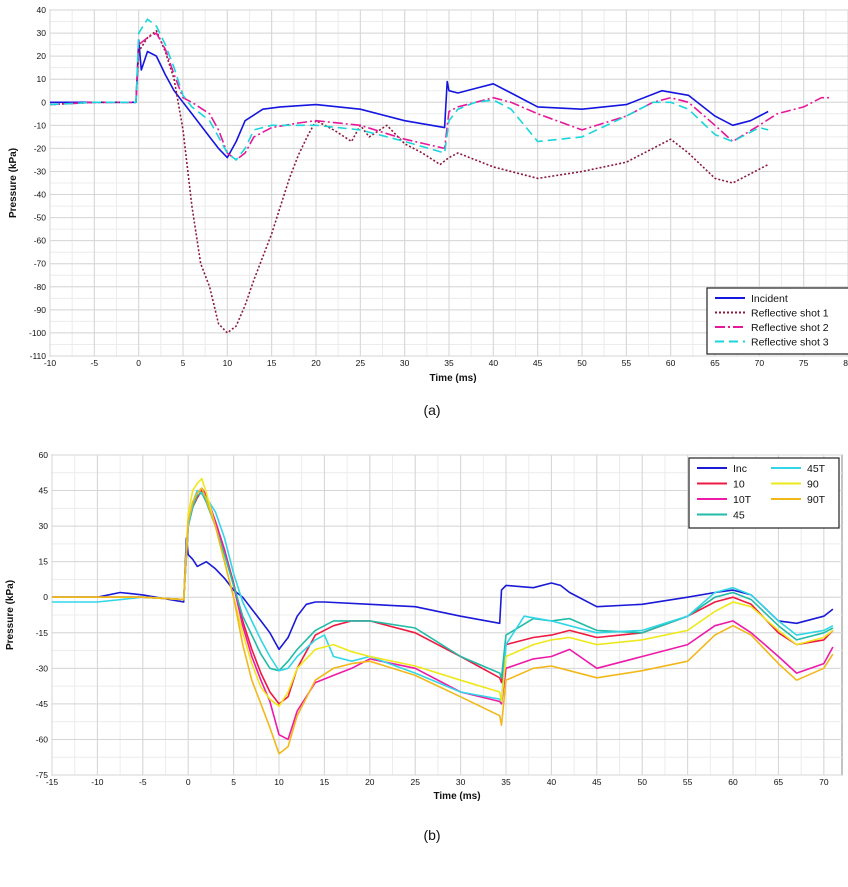 This screenshot has width=848, height=887. I want to click on y-tick-label: -80, so click(40, 287).